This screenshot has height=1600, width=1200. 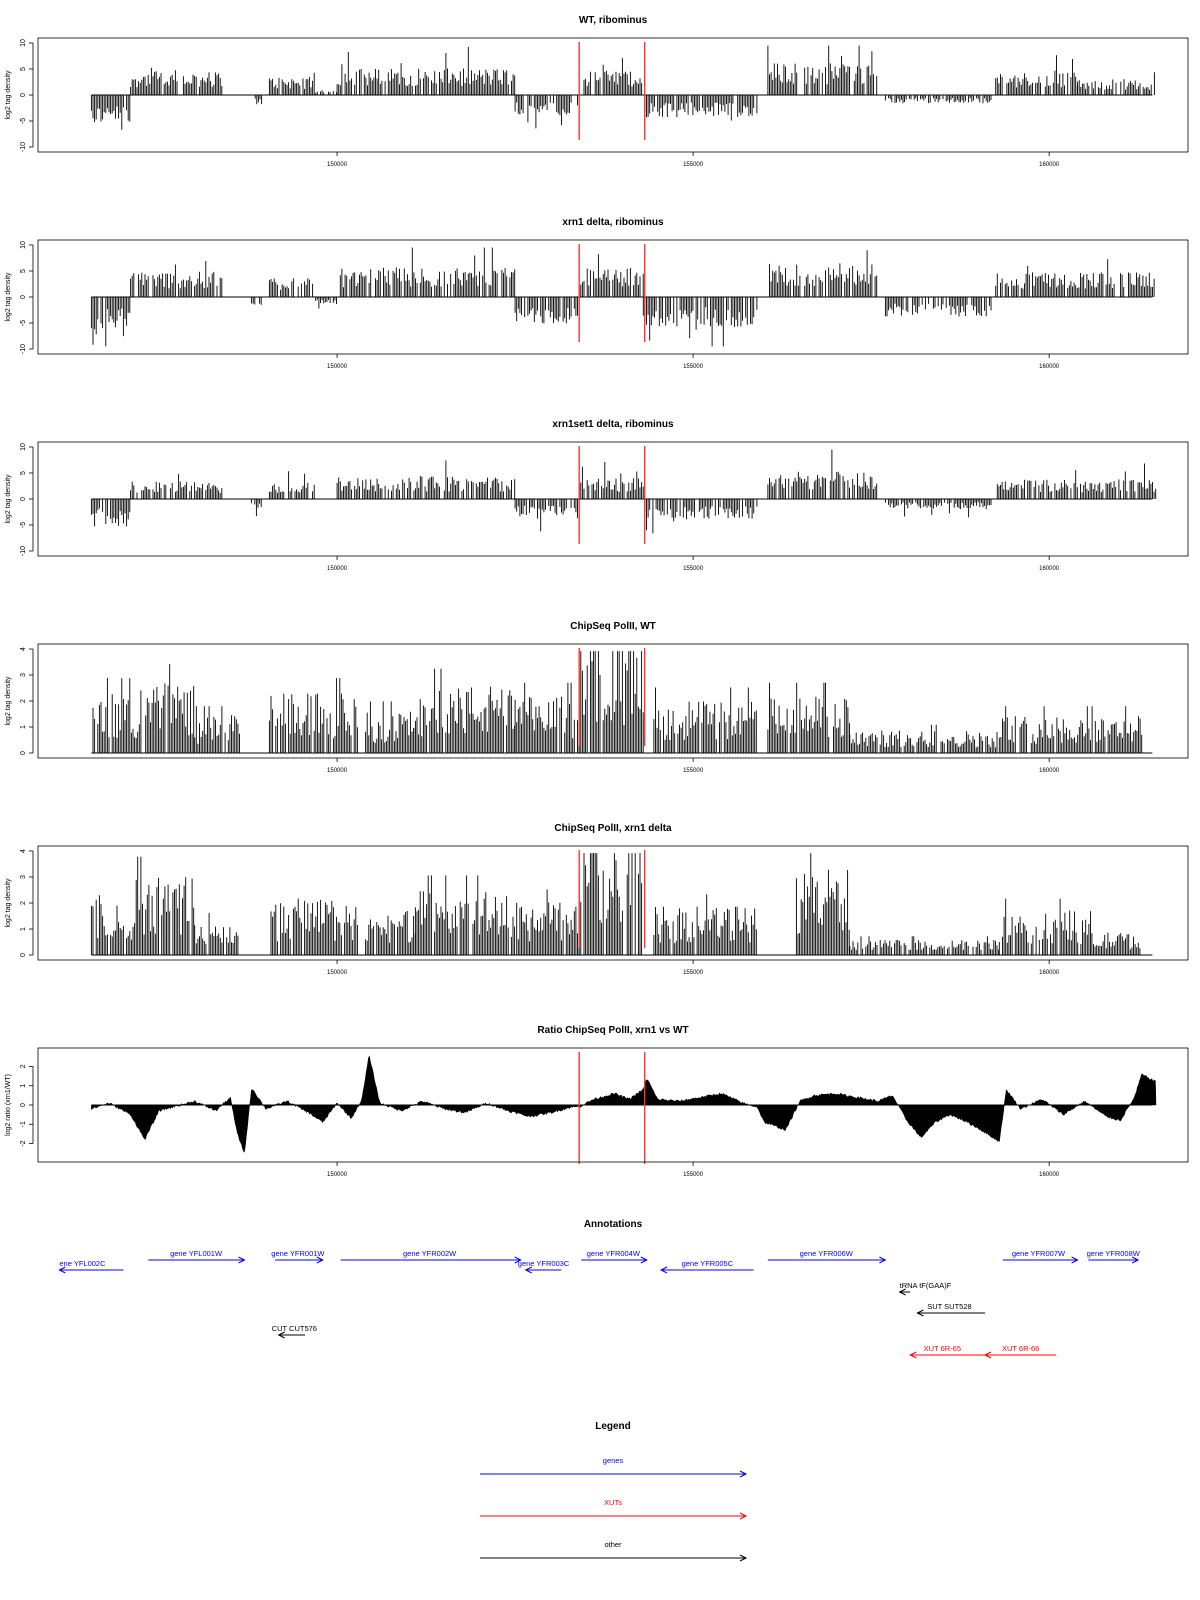 I want to click on annotation-feature: gene YFR006W, so click(x=827, y=1256).